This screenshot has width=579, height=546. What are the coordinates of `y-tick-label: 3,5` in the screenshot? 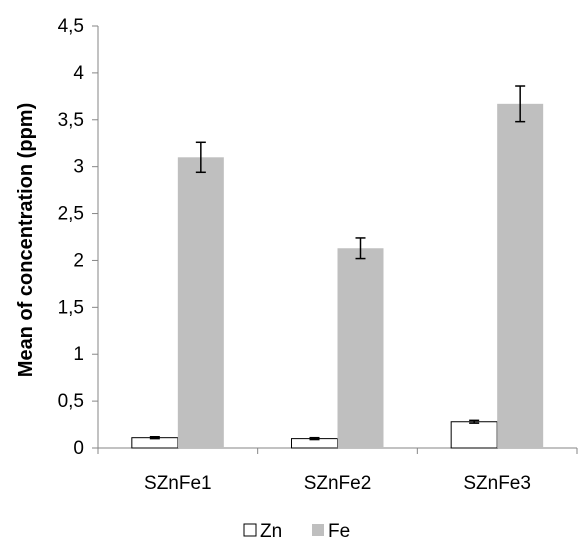 It's located at (71, 120).